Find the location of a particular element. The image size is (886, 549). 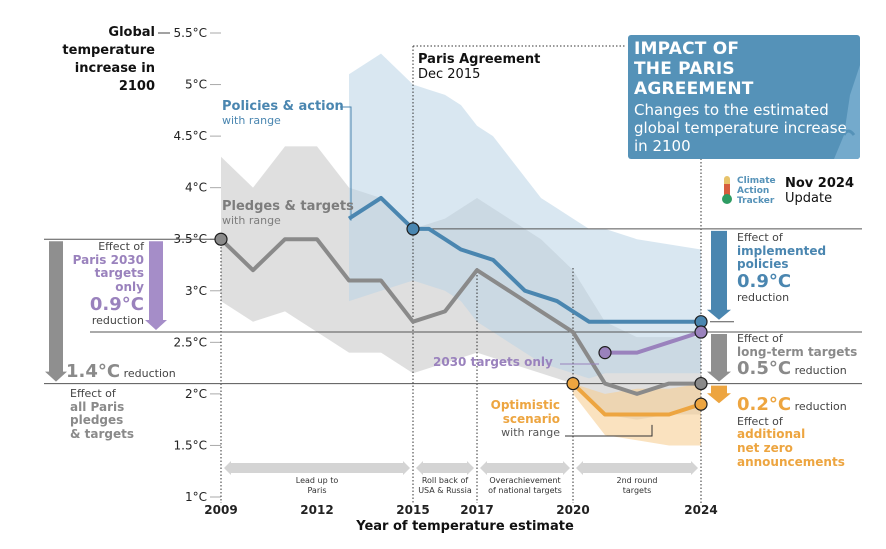

right-policies-arrow is located at coordinates (719, 275).